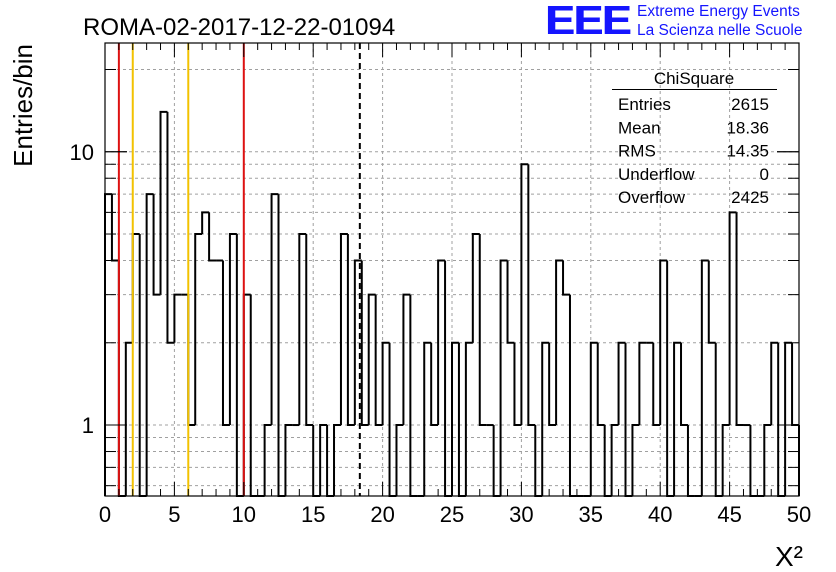 This screenshot has height=572, width=836. I want to click on y-axis-label: Entries/bin, so click(23, 105).